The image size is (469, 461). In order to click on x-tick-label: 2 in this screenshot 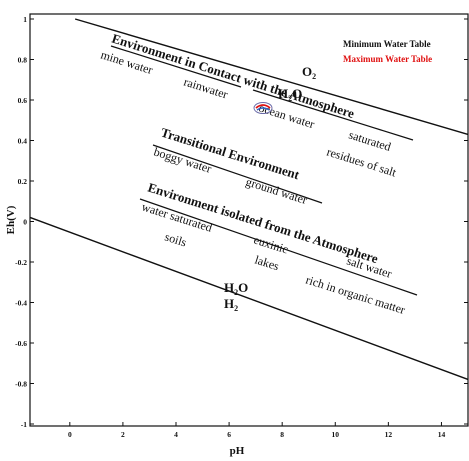, I will do `click(123, 434)`.